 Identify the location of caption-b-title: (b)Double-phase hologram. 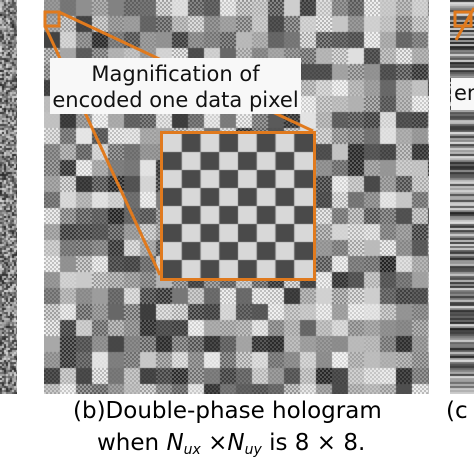
(227, 411).